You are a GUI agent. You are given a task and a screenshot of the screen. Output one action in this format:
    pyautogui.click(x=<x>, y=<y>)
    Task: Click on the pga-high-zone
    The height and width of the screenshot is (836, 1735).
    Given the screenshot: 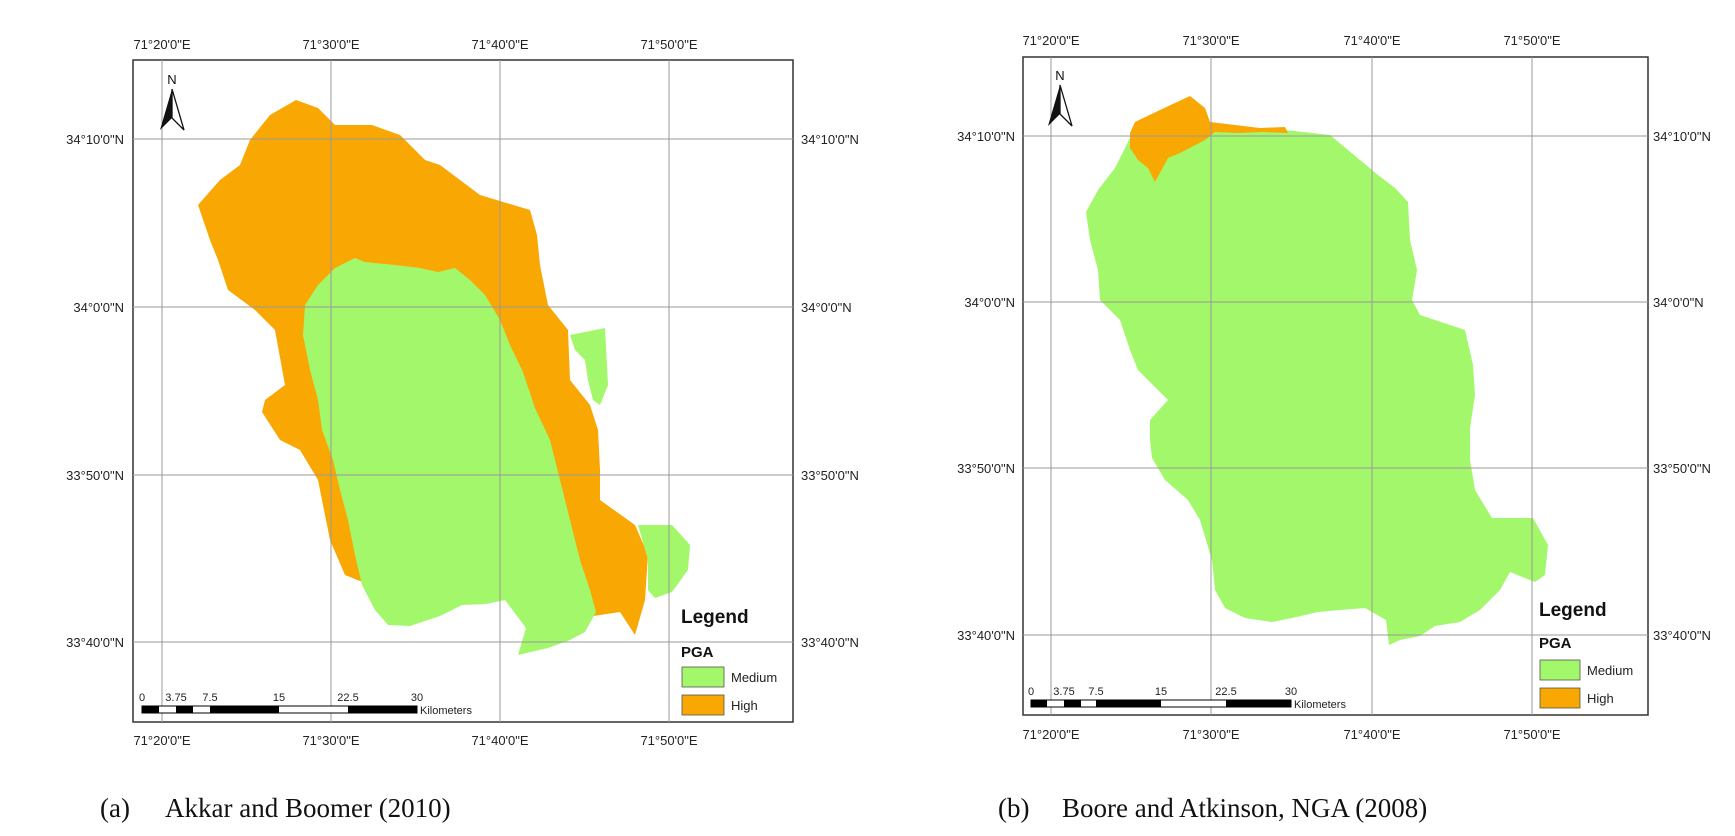 What is the action you would take?
    pyautogui.click(x=1209, y=139)
    